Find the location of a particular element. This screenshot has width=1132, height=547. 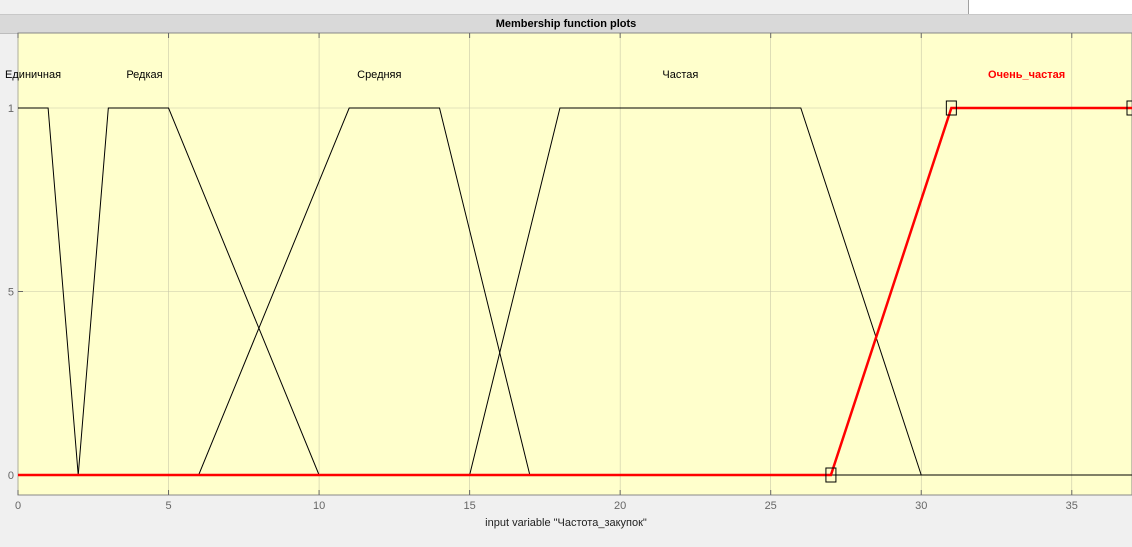

y-tick-label: 0 is located at coordinates (11, 476).